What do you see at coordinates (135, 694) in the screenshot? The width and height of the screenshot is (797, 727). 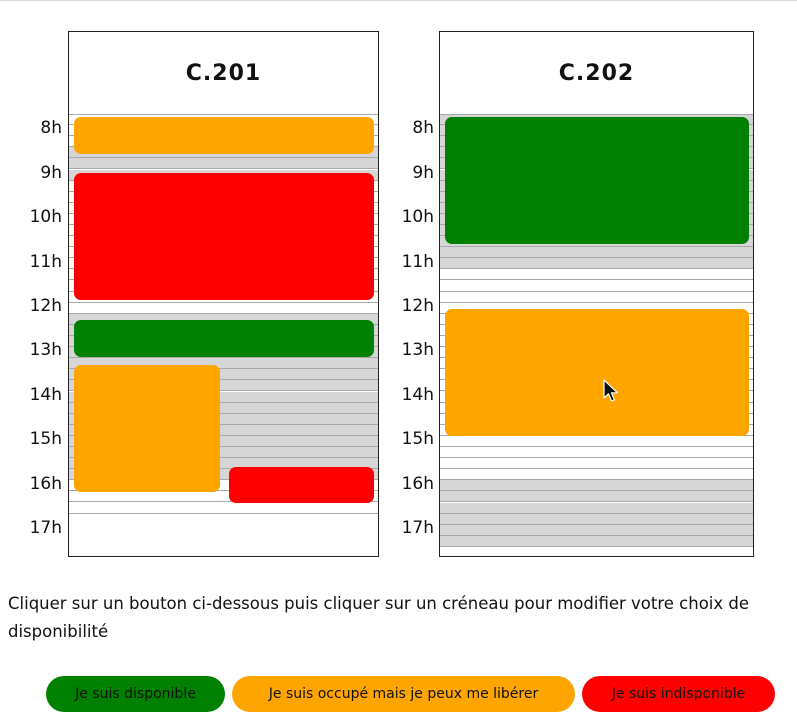 I see `available-button: Je suis disponible` at bounding box center [135, 694].